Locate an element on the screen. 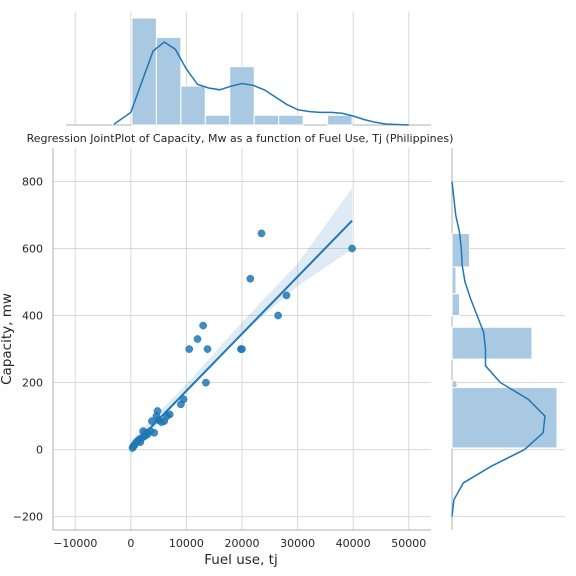 This screenshot has height=576, width=576. x-tick-label: 40000 is located at coordinates (353, 543).